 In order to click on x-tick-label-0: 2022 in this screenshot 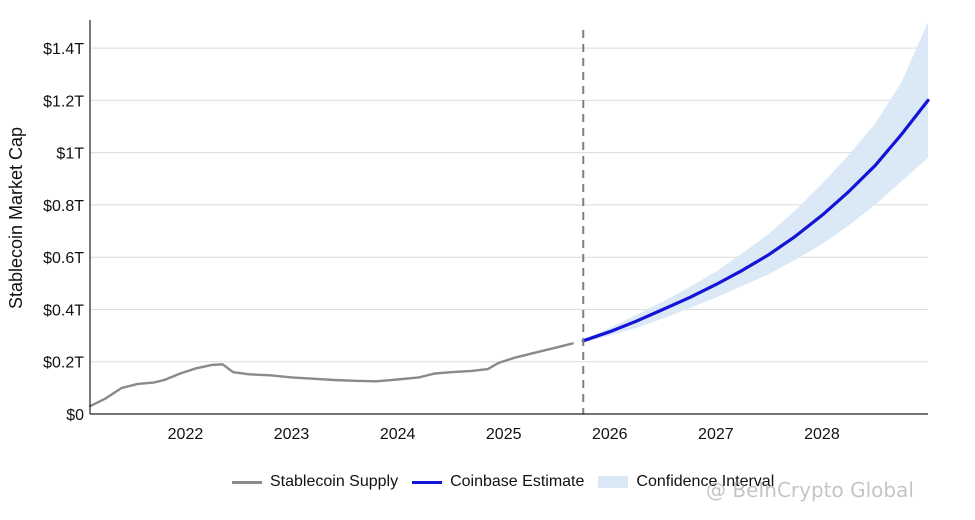, I will do `click(186, 434)`.